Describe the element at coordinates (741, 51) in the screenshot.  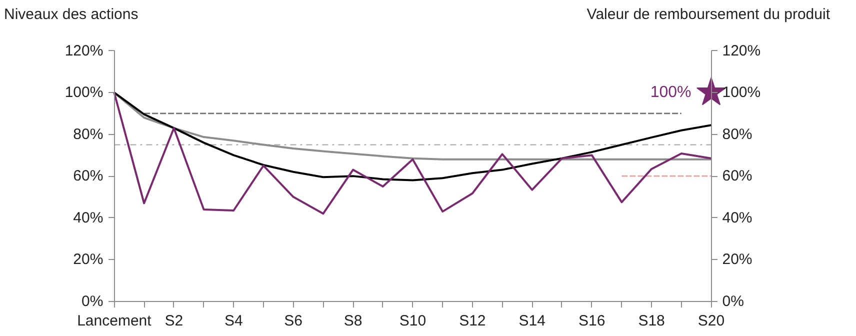
I see `y2-tick-label: 120%` at that location.